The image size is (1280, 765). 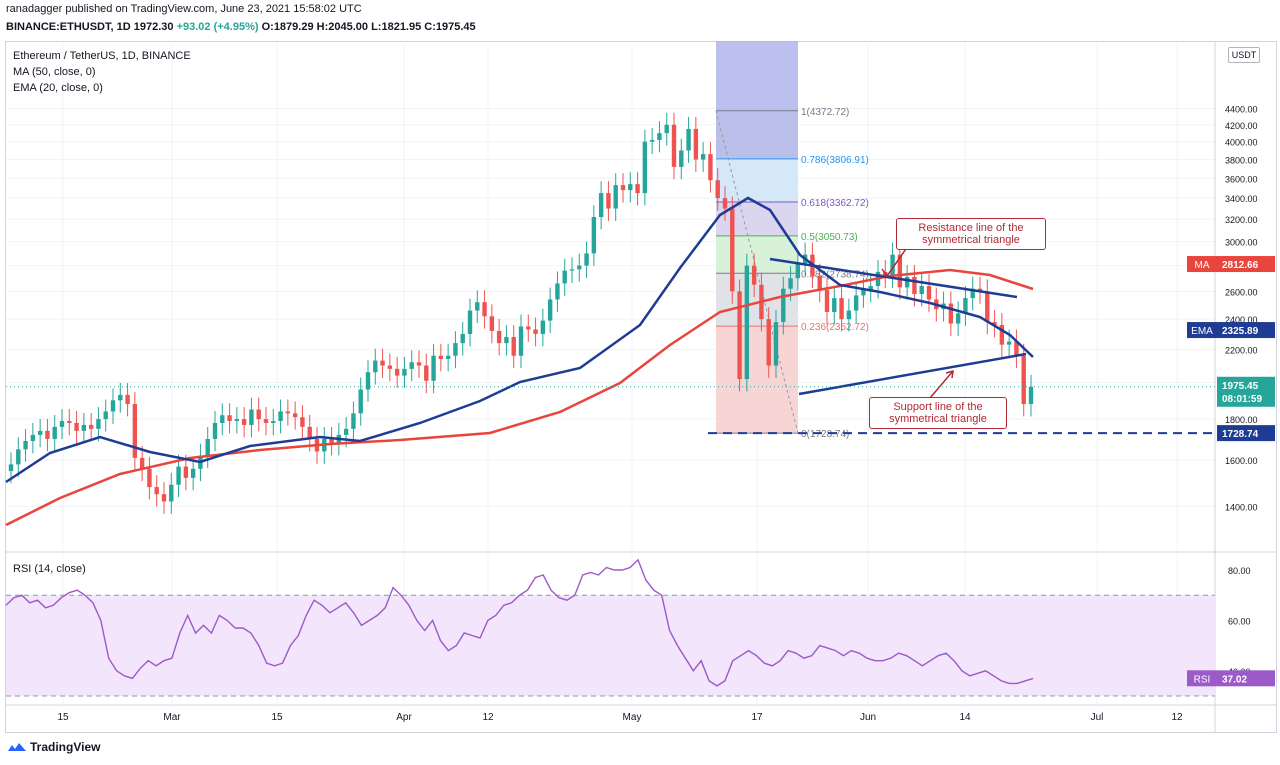 I want to click on price-tick-label: 4000.00, so click(x=1241, y=143).